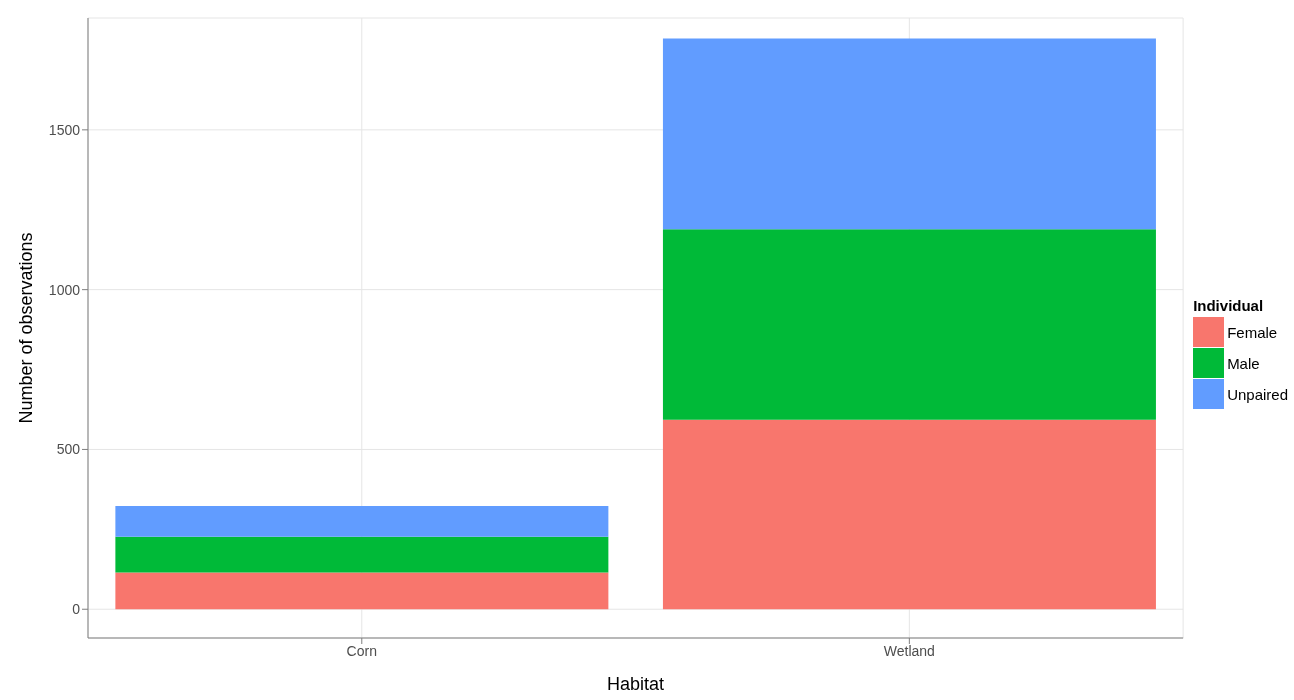 This screenshot has width=1294, height=700. What do you see at coordinates (68, 449) in the screenshot?
I see `y-tick-label: 500` at bounding box center [68, 449].